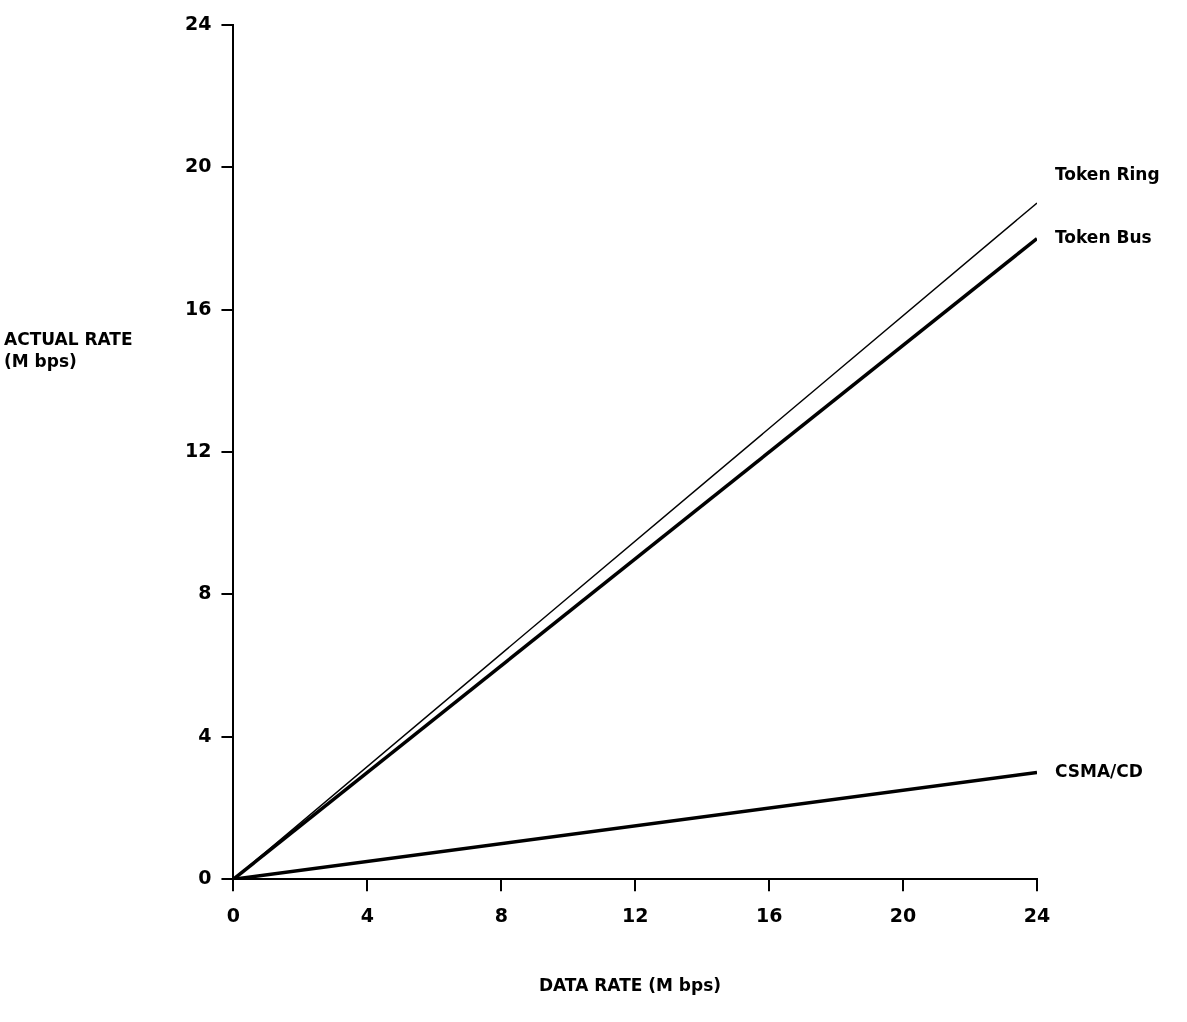 This screenshot has width=1187, height=1022. Describe the element at coordinates (205, 592) in the screenshot. I see `y-tick-label: 8` at that location.